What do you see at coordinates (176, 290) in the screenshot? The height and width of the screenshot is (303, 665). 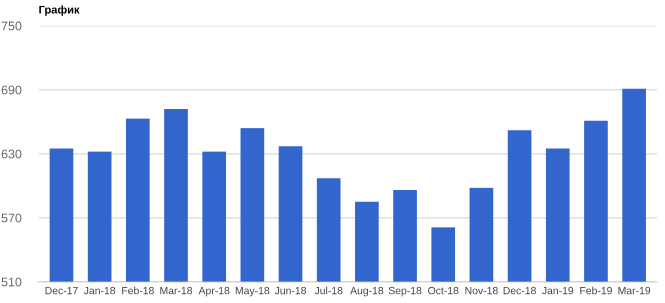 I see `x-tick-label: Mar-18` at bounding box center [176, 290].